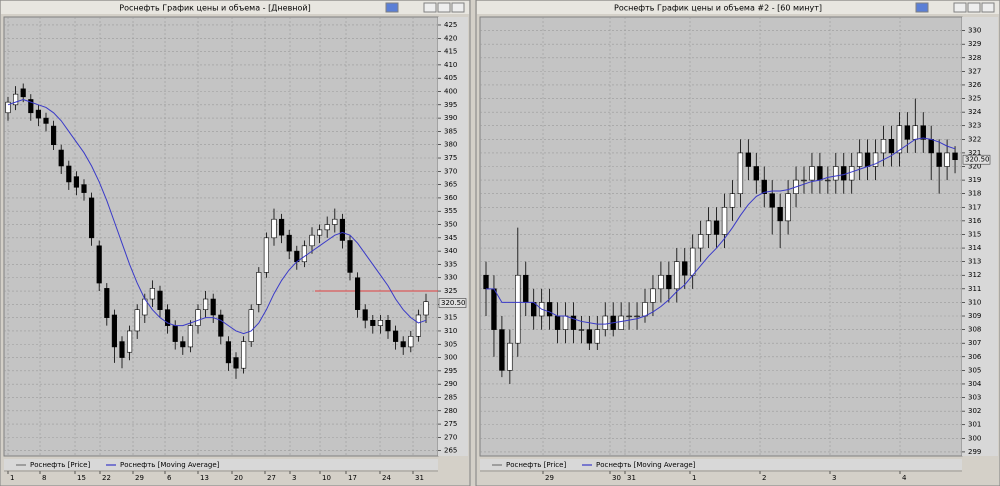  I want to click on y-tick-label: 320, so click(974, 167).